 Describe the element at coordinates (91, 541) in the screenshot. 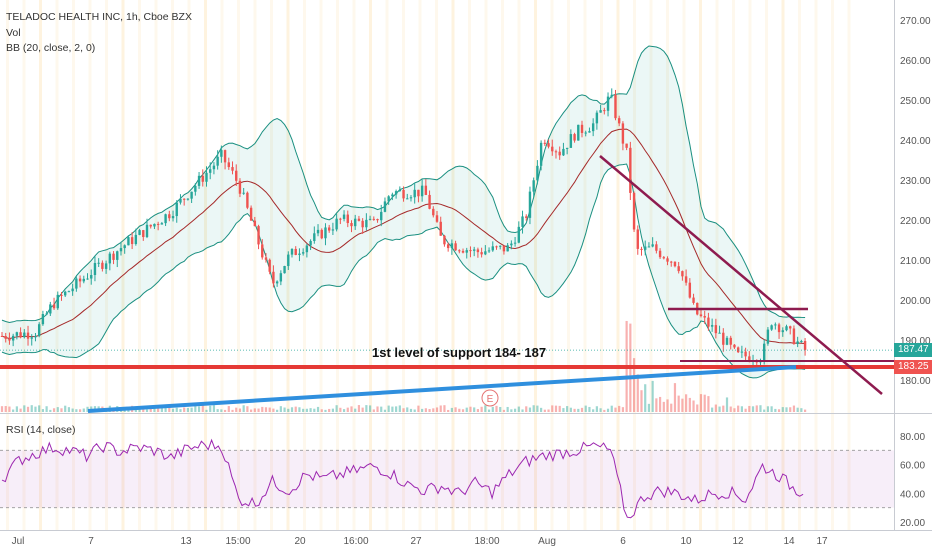

I see `time-tick-label: 7` at that location.